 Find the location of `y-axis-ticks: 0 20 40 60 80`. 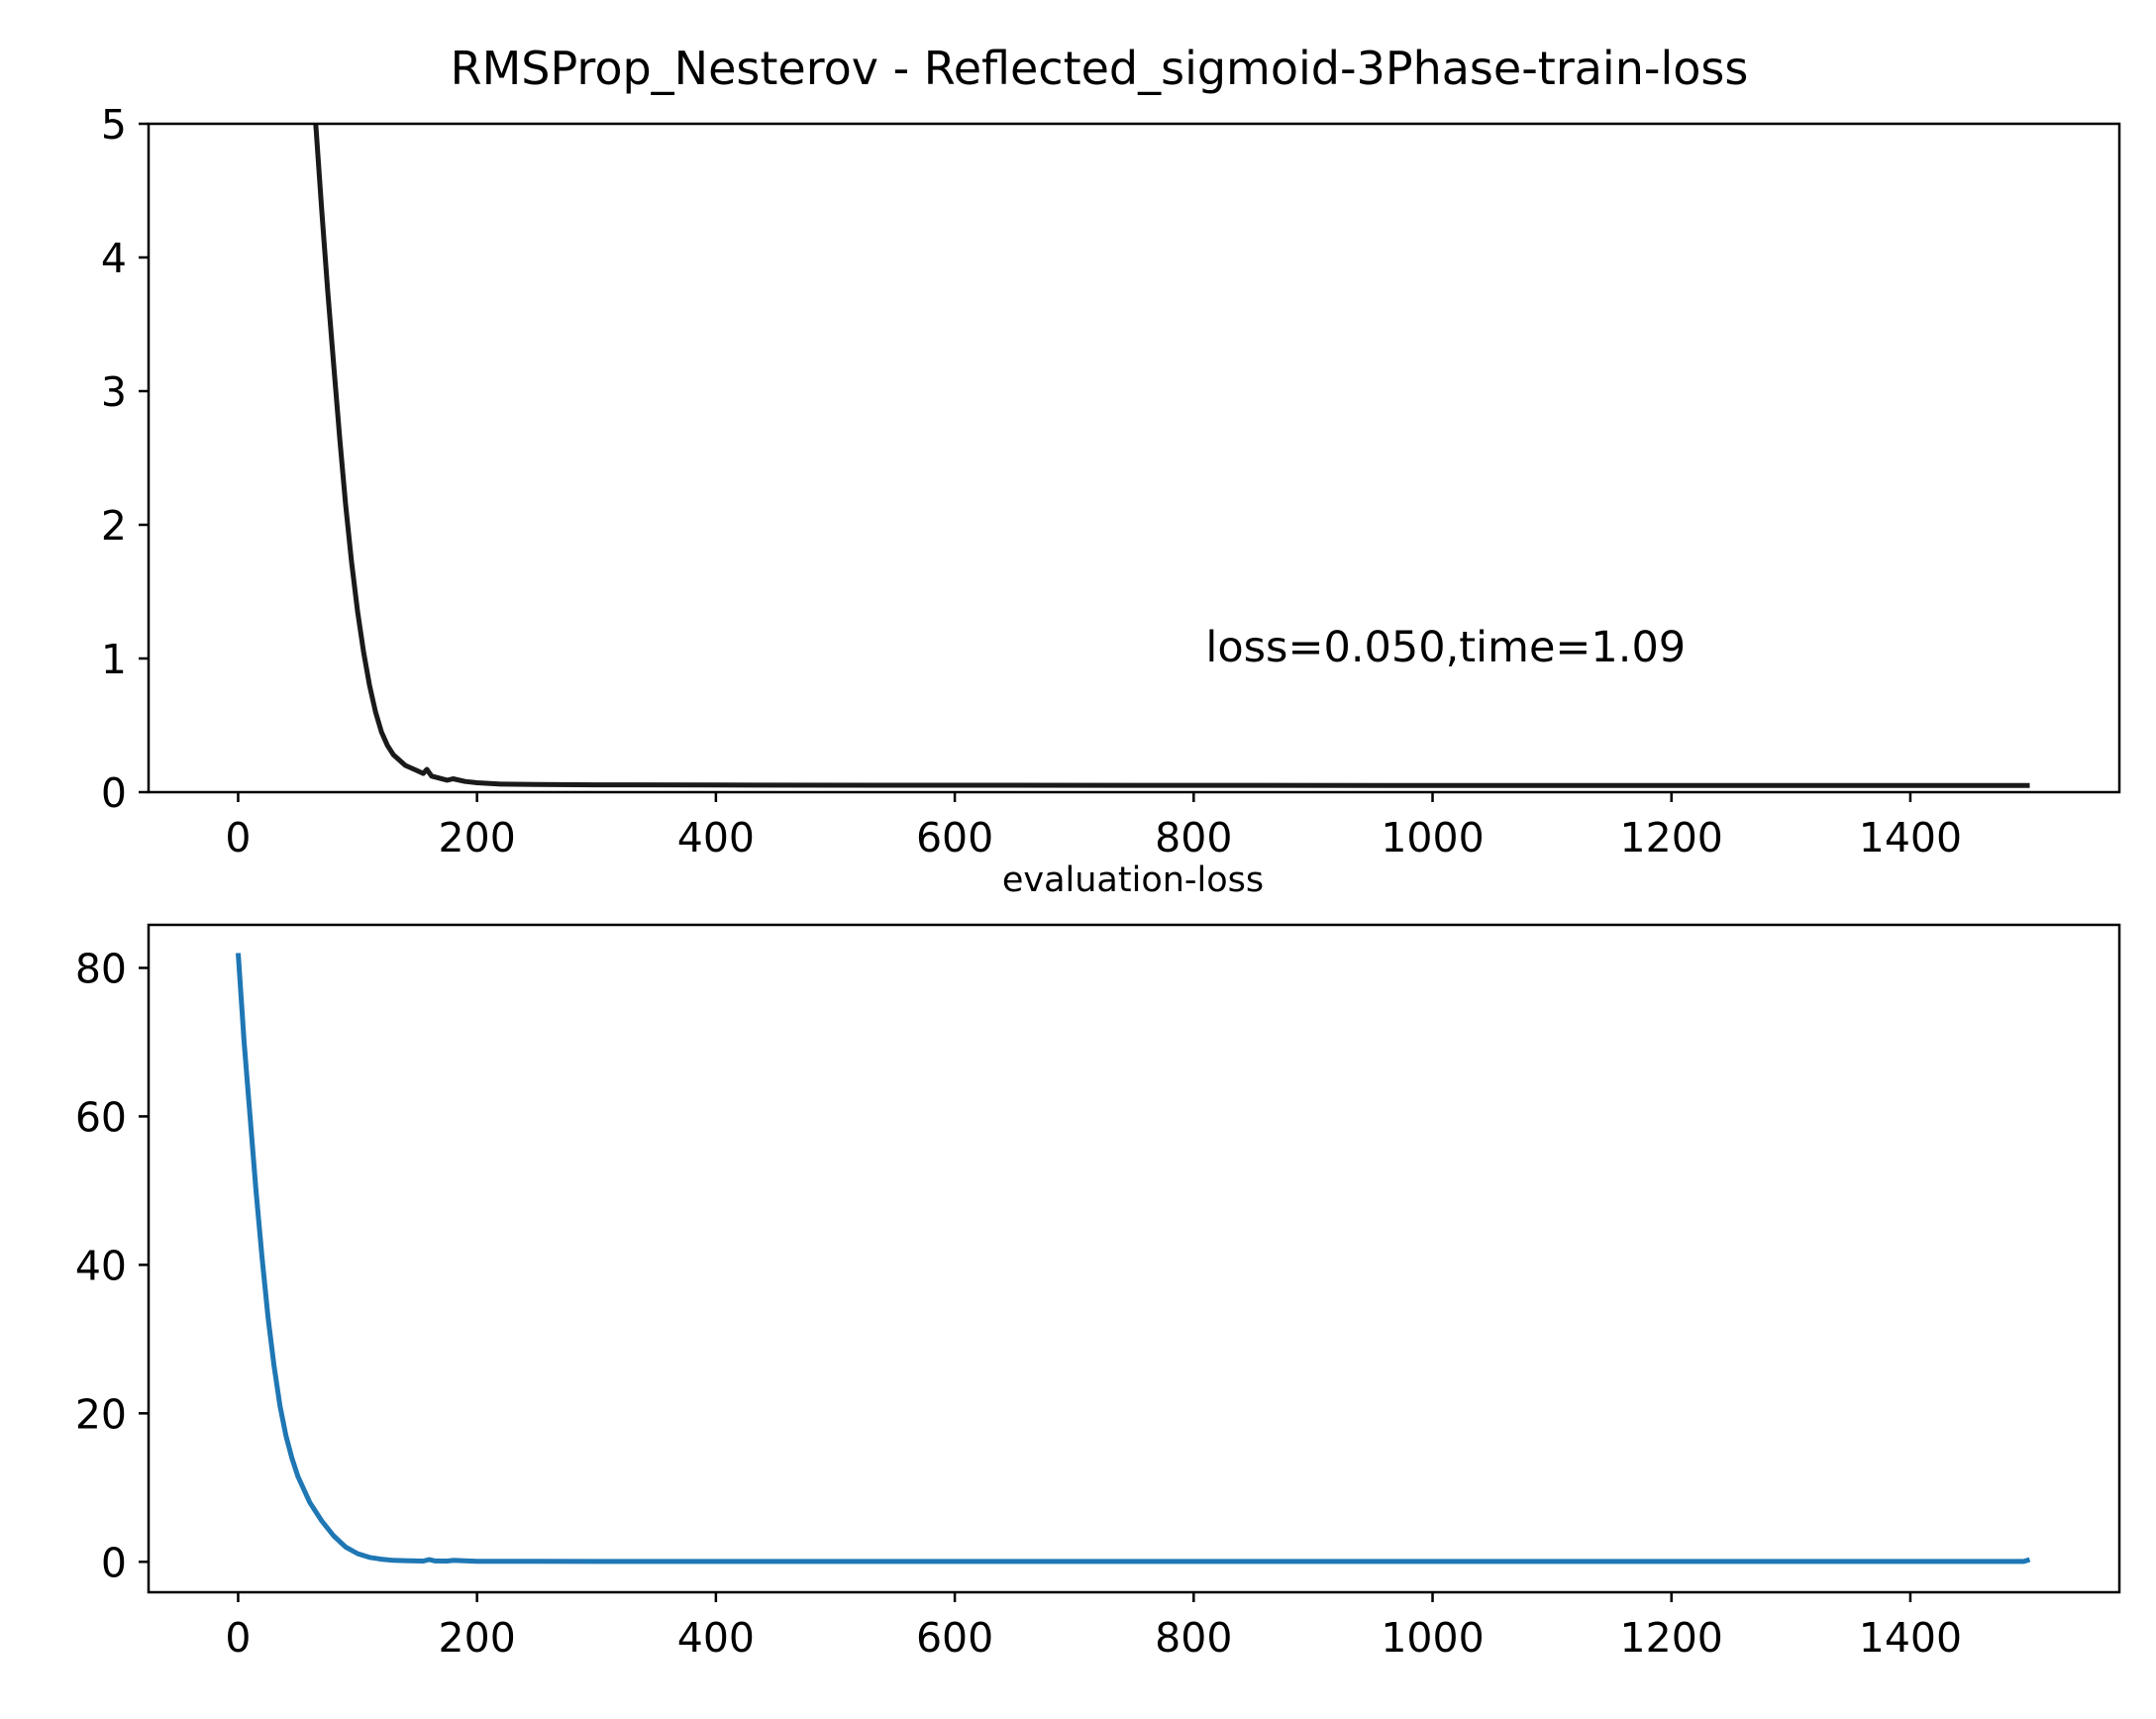

y-axis-ticks: 0 20 40 60 80 is located at coordinates (112, 1265).